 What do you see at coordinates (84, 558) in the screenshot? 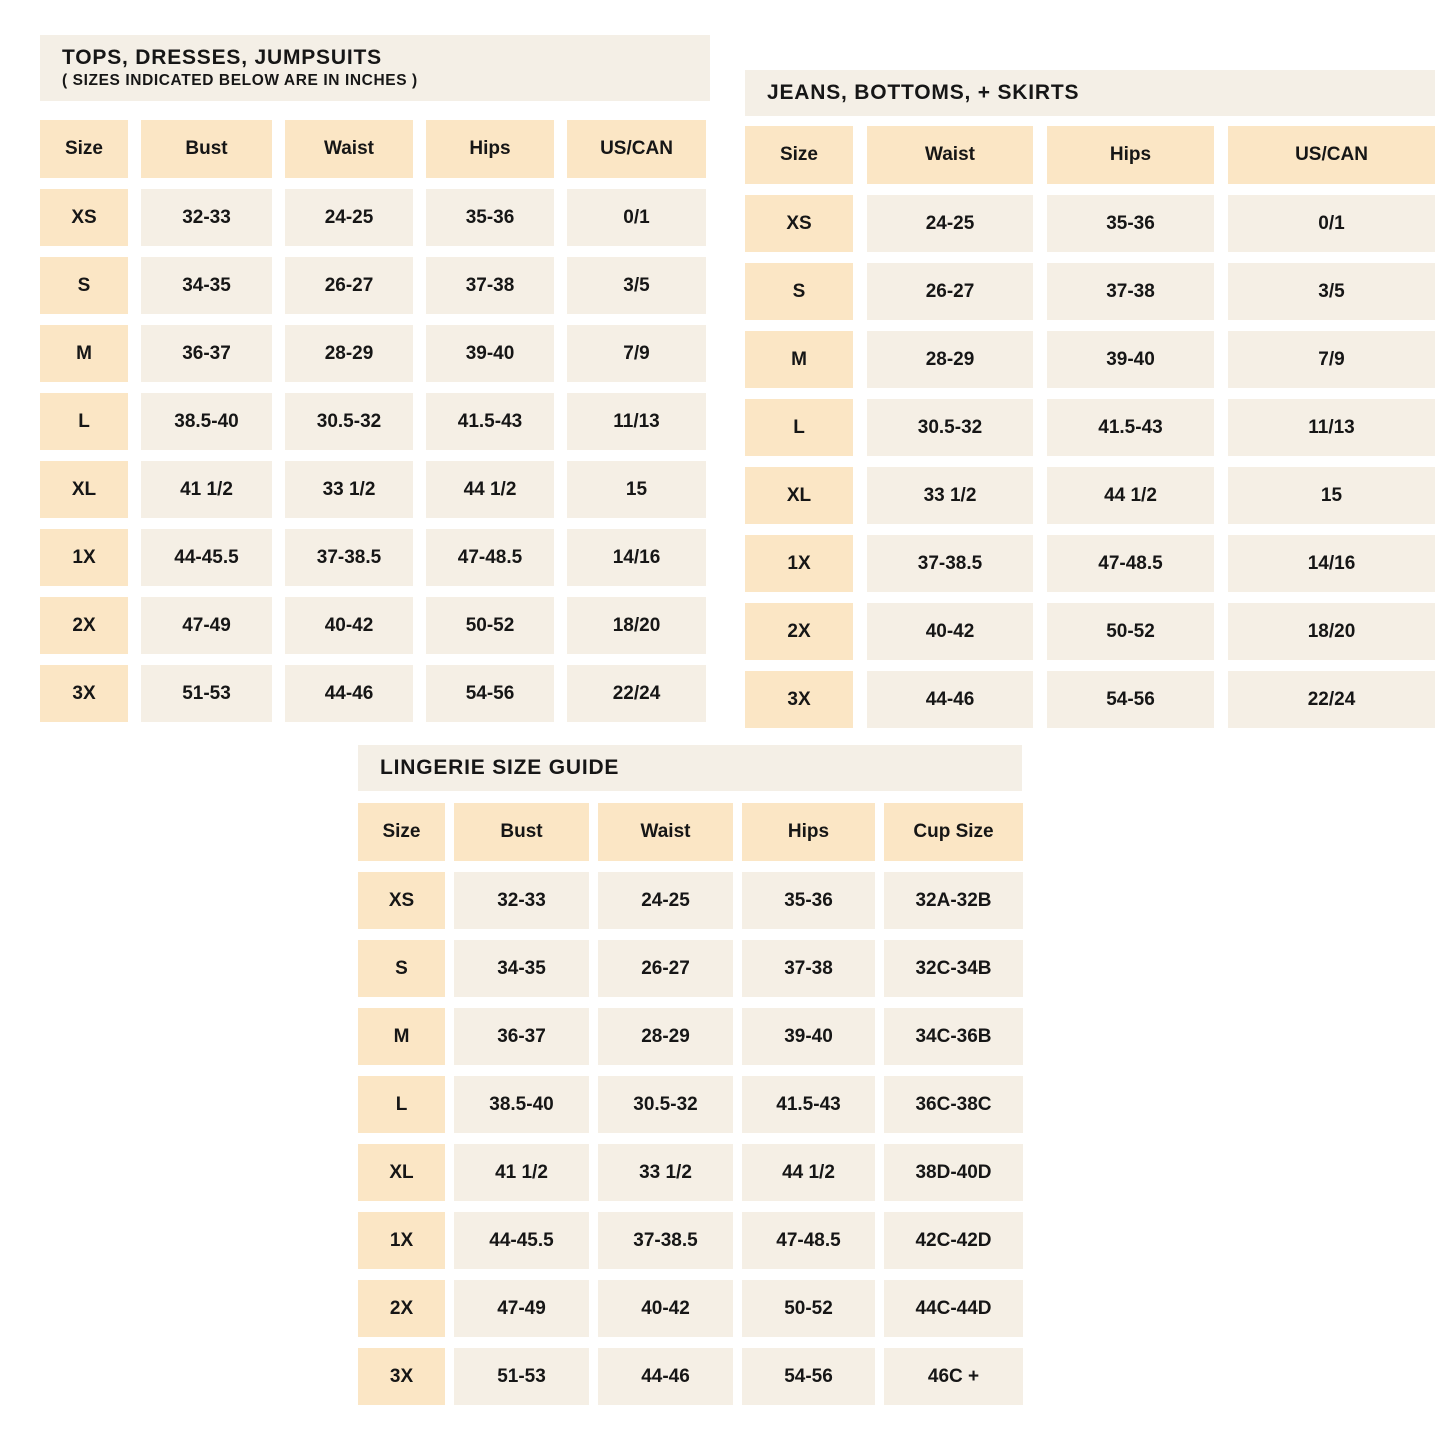
I see `size-label-cell: 1X` at bounding box center [84, 558].